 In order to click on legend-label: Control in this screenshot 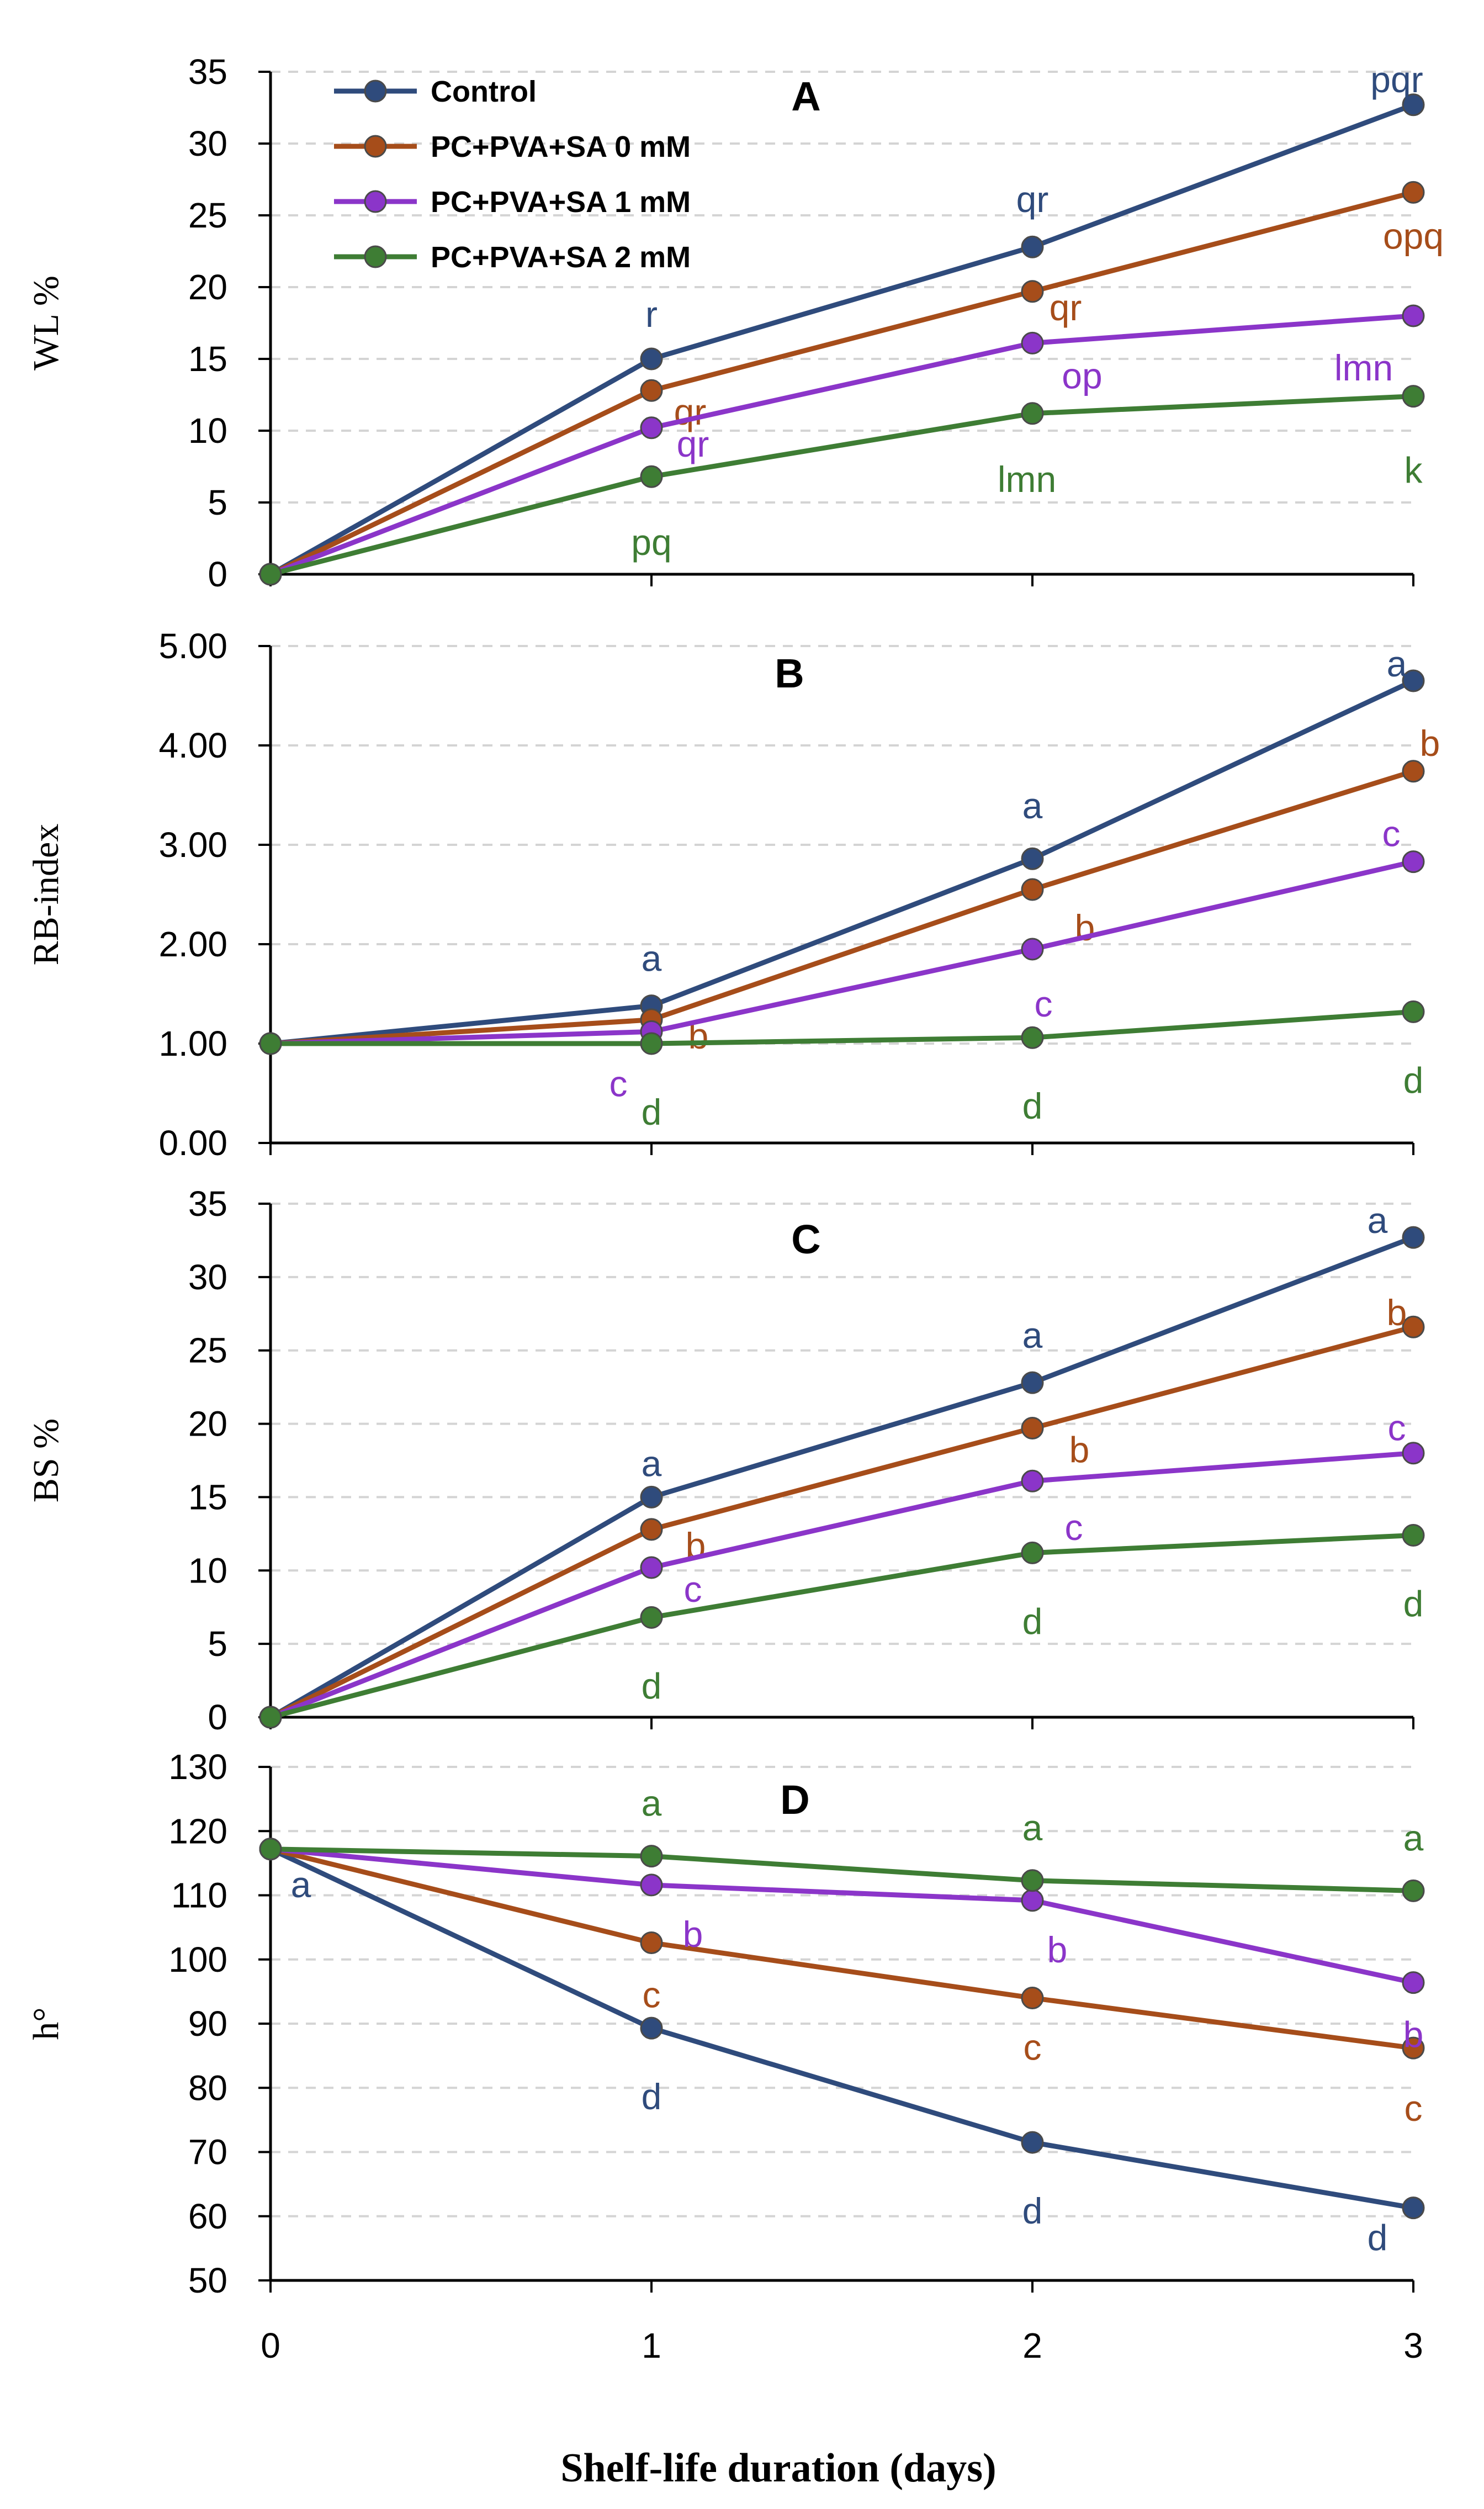, I will do `click(484, 91)`.